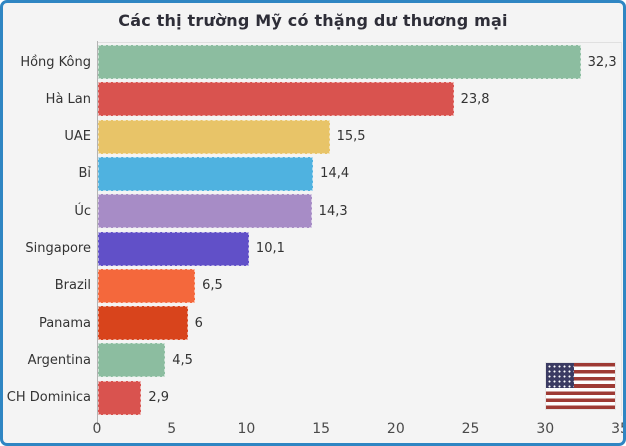 Image resolution: width=626 pixels, height=446 pixels. I want to click on y-axis-line, so click(97, 233).